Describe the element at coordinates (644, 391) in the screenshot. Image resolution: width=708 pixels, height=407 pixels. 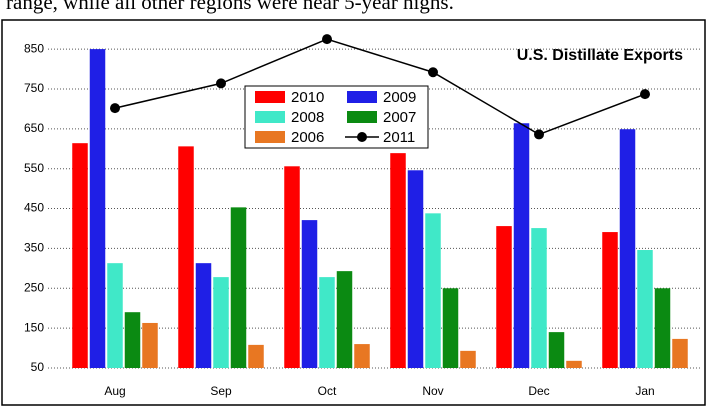
I see `x-tick-label: Jan` at that location.